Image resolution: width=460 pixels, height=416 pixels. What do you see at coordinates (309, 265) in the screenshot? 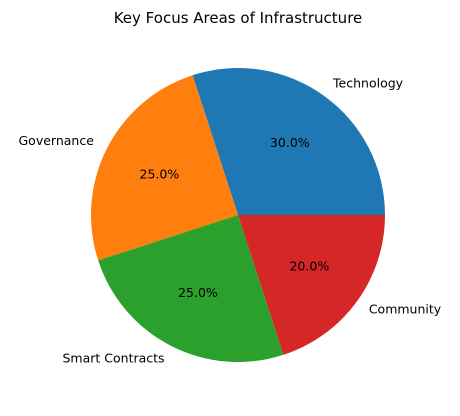
I see `pct-label-community: 20.0%` at bounding box center [309, 265].